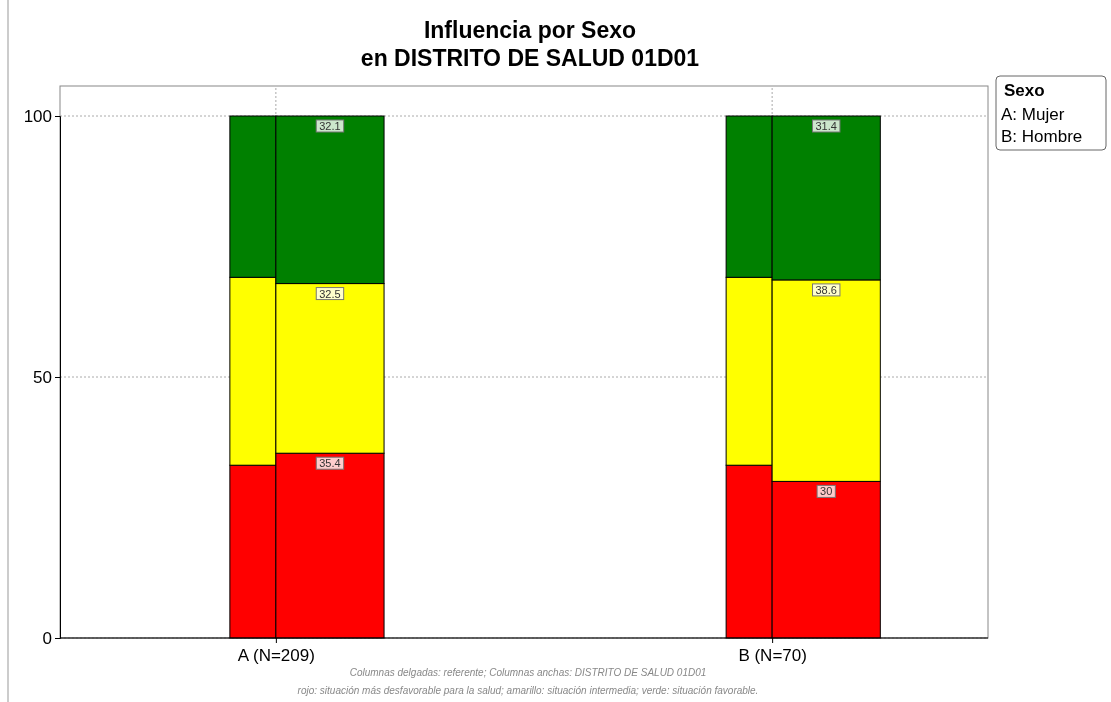  Describe the element at coordinates (330, 293) in the screenshot. I see `data-label: 32.5` at that location.